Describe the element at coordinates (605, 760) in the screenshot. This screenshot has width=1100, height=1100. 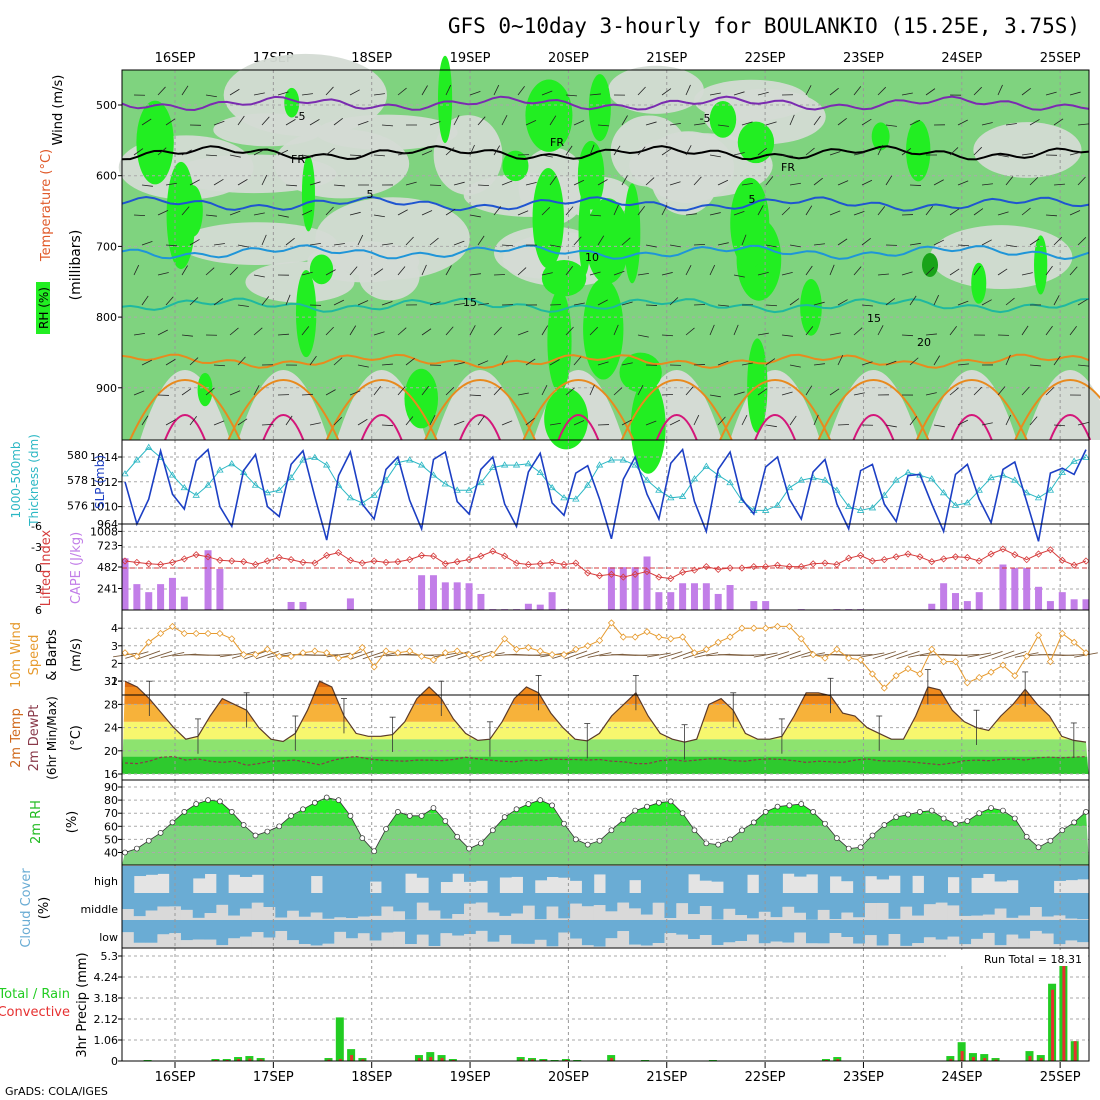
I see `dewpoint-line` at that location.